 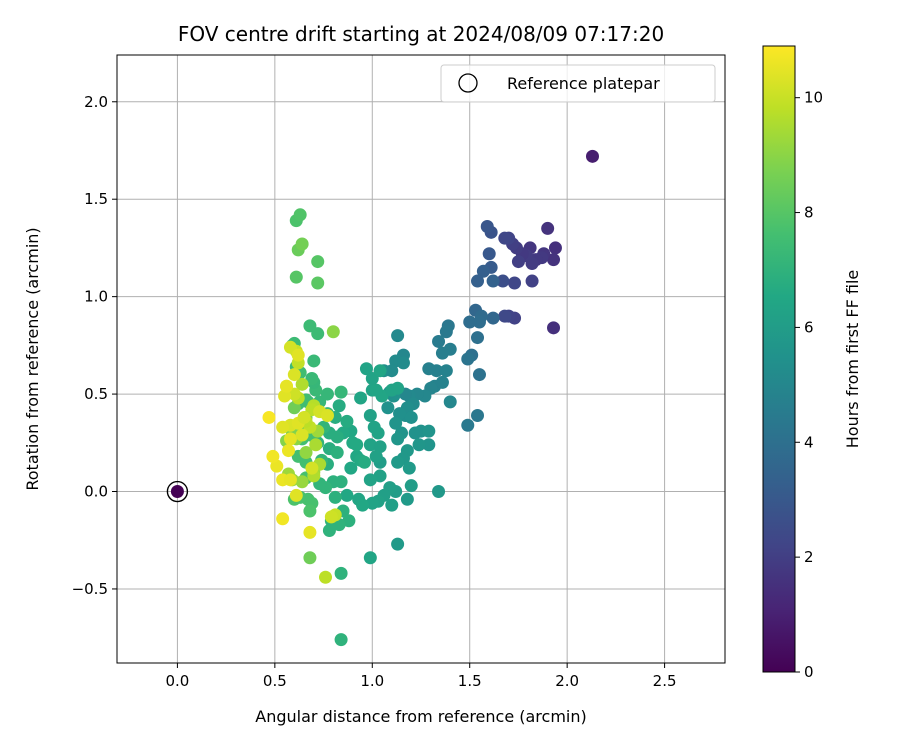 I want to click on reference-point, so click(x=177, y=492).